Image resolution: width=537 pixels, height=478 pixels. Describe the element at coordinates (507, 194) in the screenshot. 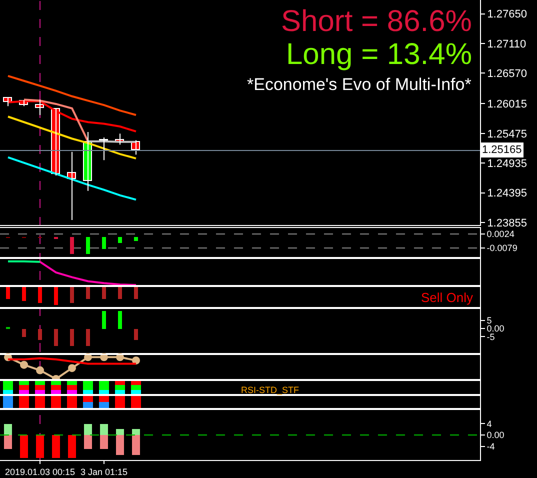

I see `y-tick-label: 1.24395` at that location.